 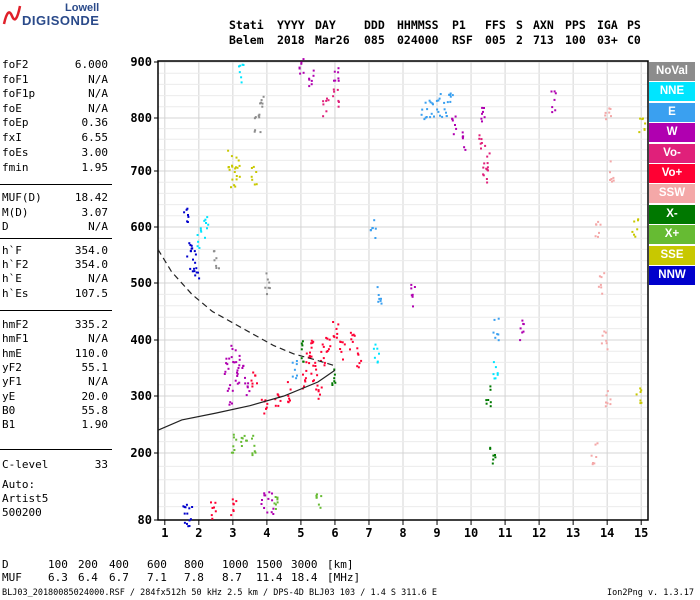 What do you see at coordinates (56, 310) in the screenshot?
I see `param-separator` at bounding box center [56, 310].